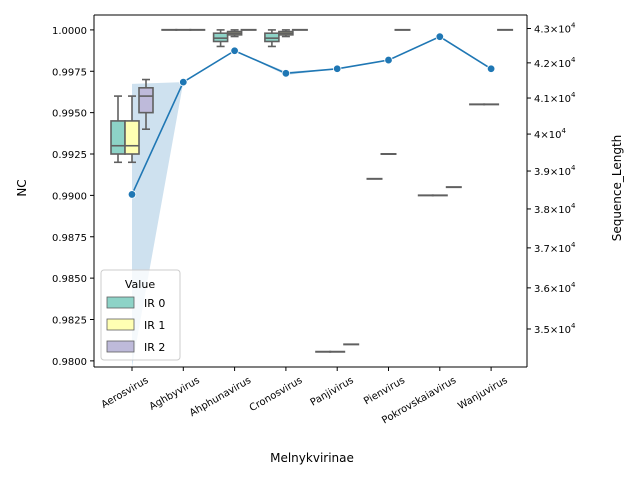  I want to click on legend-label-ir-0: IR 0, so click(154, 303).